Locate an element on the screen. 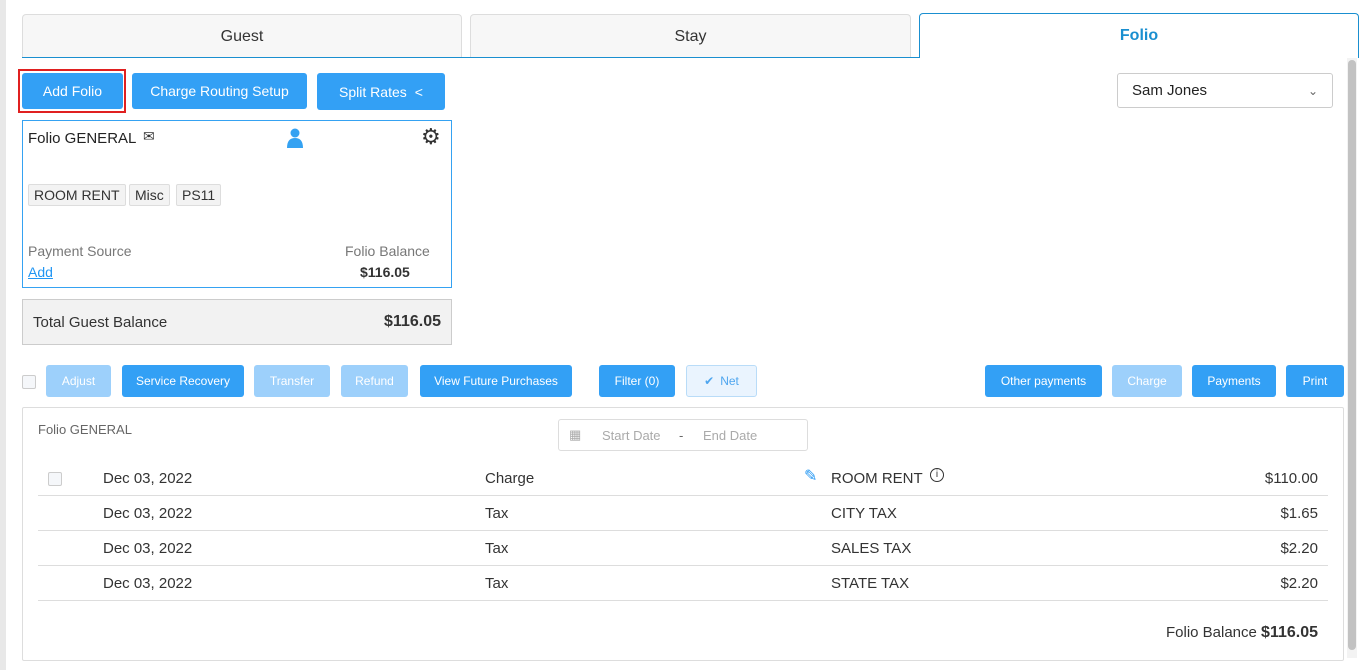  share-icon: < is located at coordinates (418, 91).